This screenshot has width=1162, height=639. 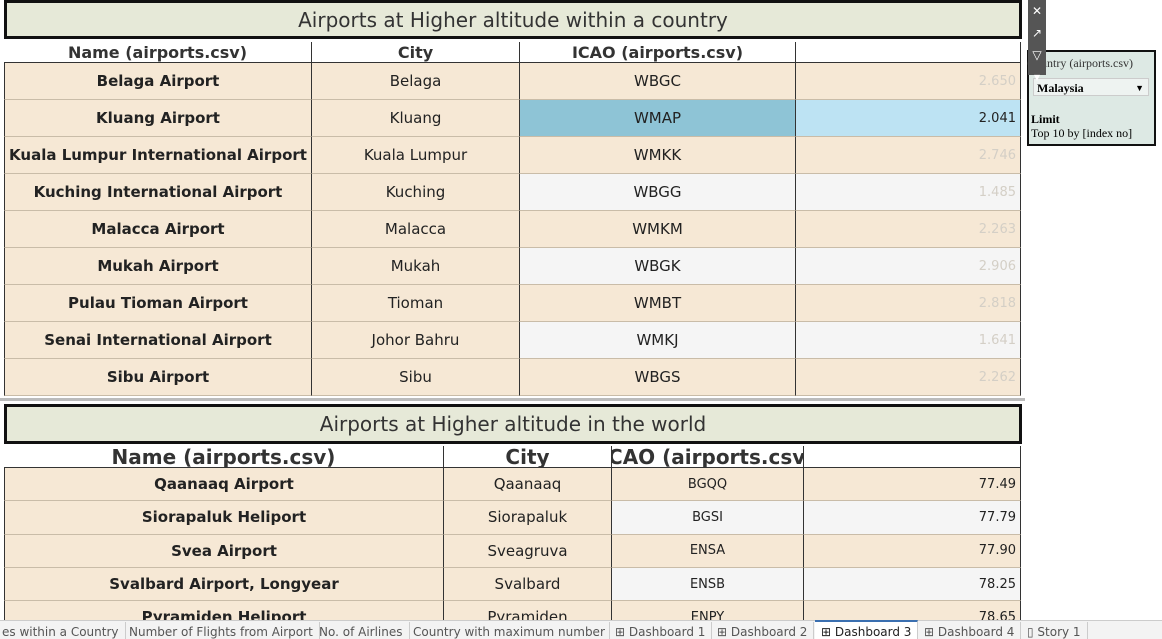 What do you see at coordinates (658, 340) in the screenshot?
I see `table-cell: WMKJ` at bounding box center [658, 340].